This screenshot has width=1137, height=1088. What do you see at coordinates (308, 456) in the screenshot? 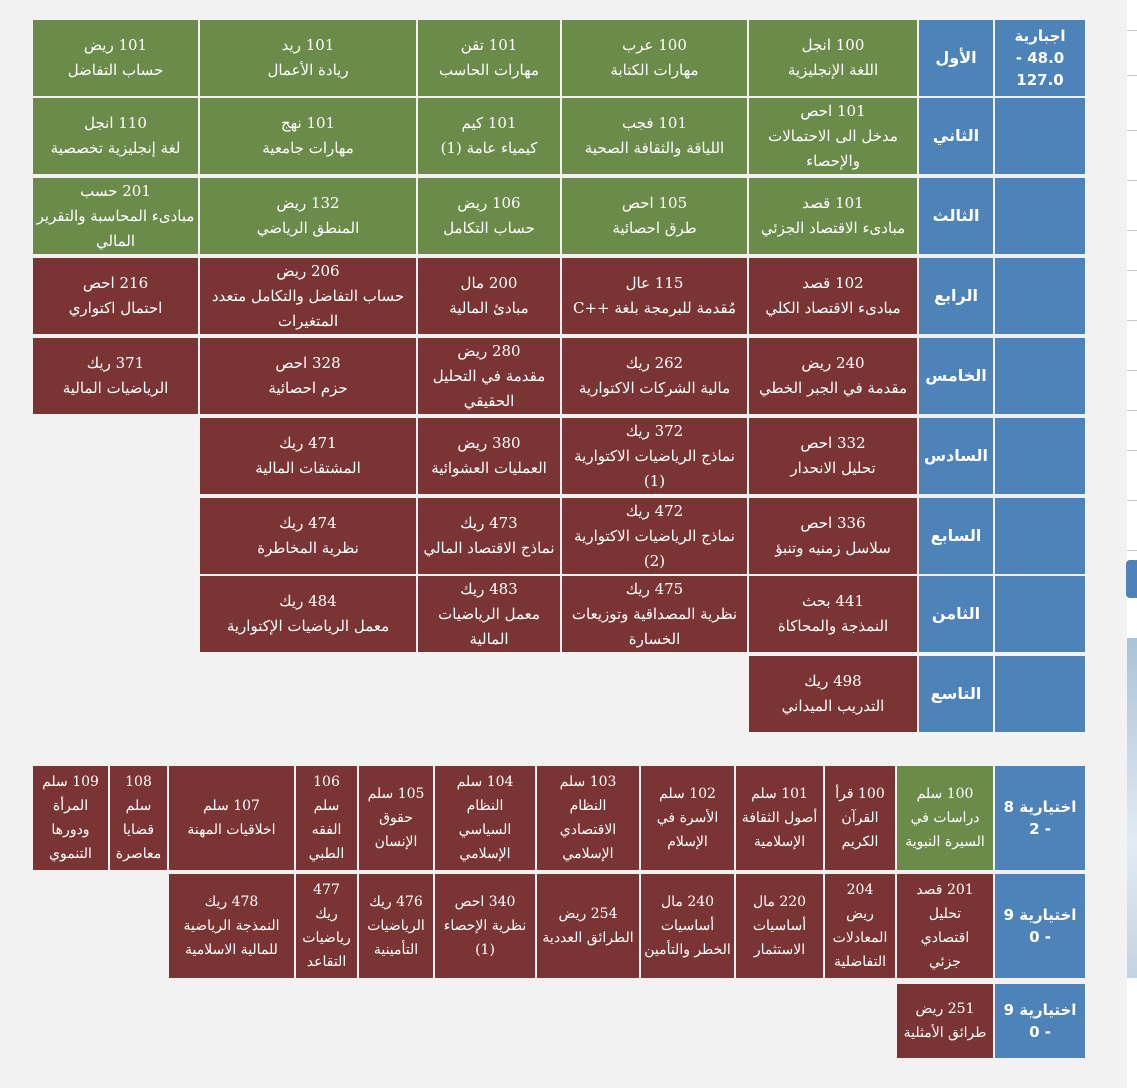
I see `course-cell: 471 ريك المشتقات المالية` at bounding box center [308, 456].